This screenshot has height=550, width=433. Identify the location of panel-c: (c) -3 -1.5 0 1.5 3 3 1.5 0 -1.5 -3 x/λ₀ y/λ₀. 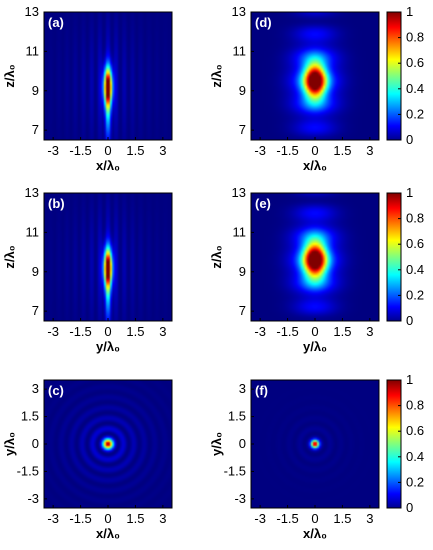
(87, 460).